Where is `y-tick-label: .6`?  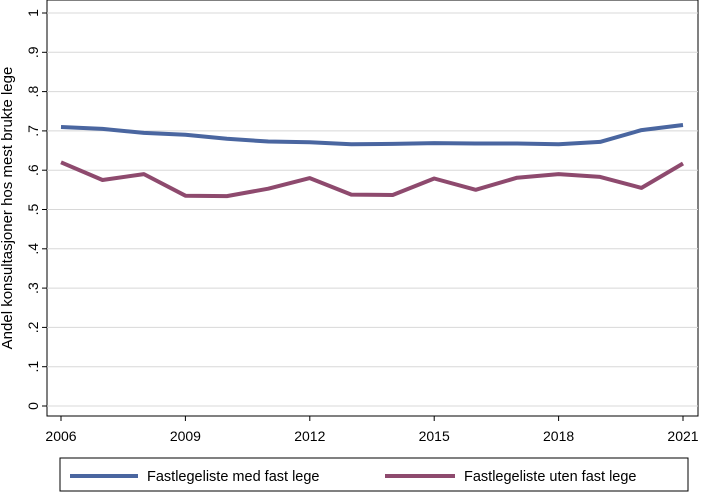
y-tick-label: .6 is located at coordinates (33, 170).